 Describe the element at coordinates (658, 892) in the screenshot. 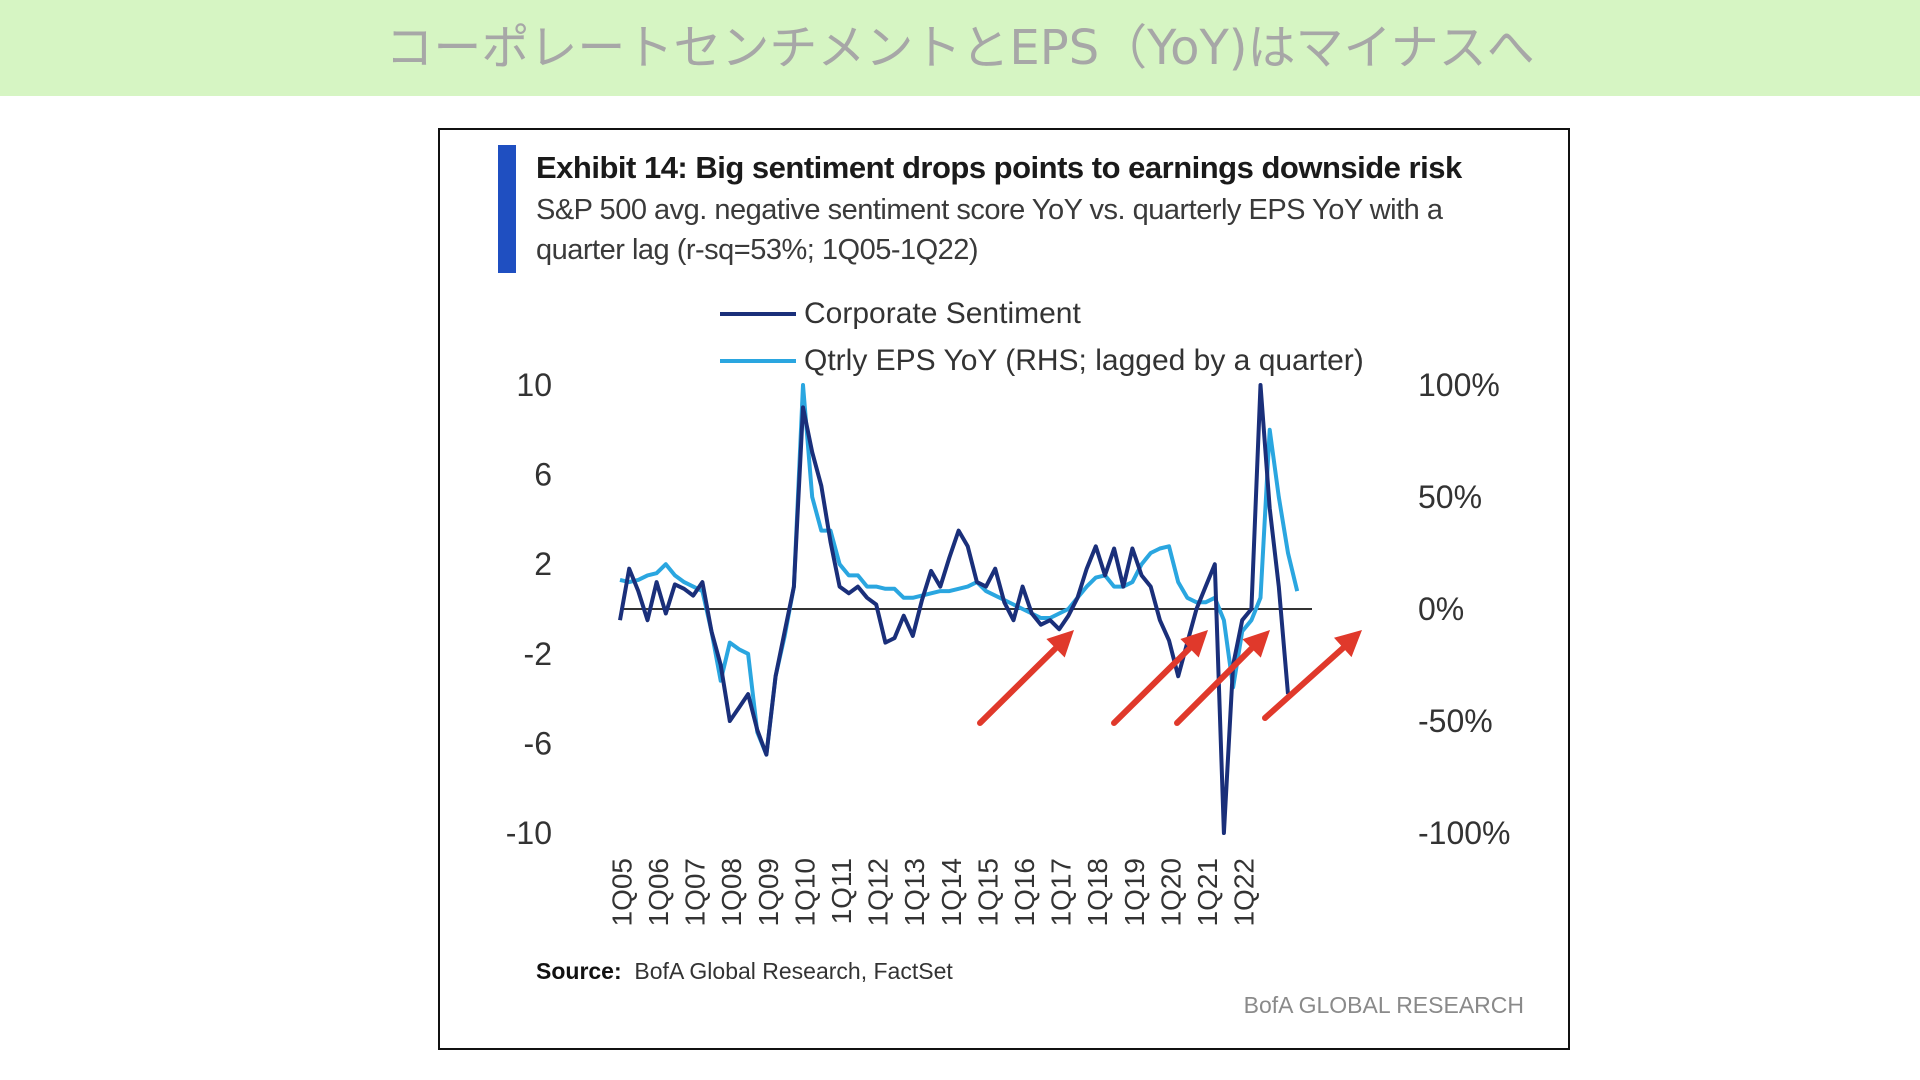

I see `x-tick-label: 1Q06` at that location.